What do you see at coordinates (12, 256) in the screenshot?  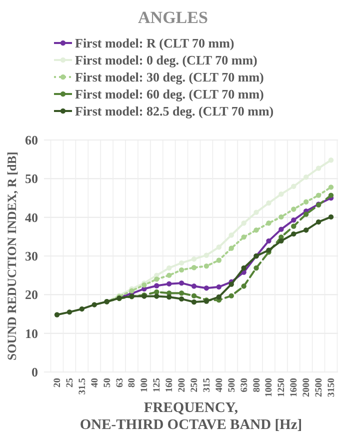 I see `y-axis-title: SOUND REDUCTION INDEX, R [dB]` at bounding box center [12, 256].